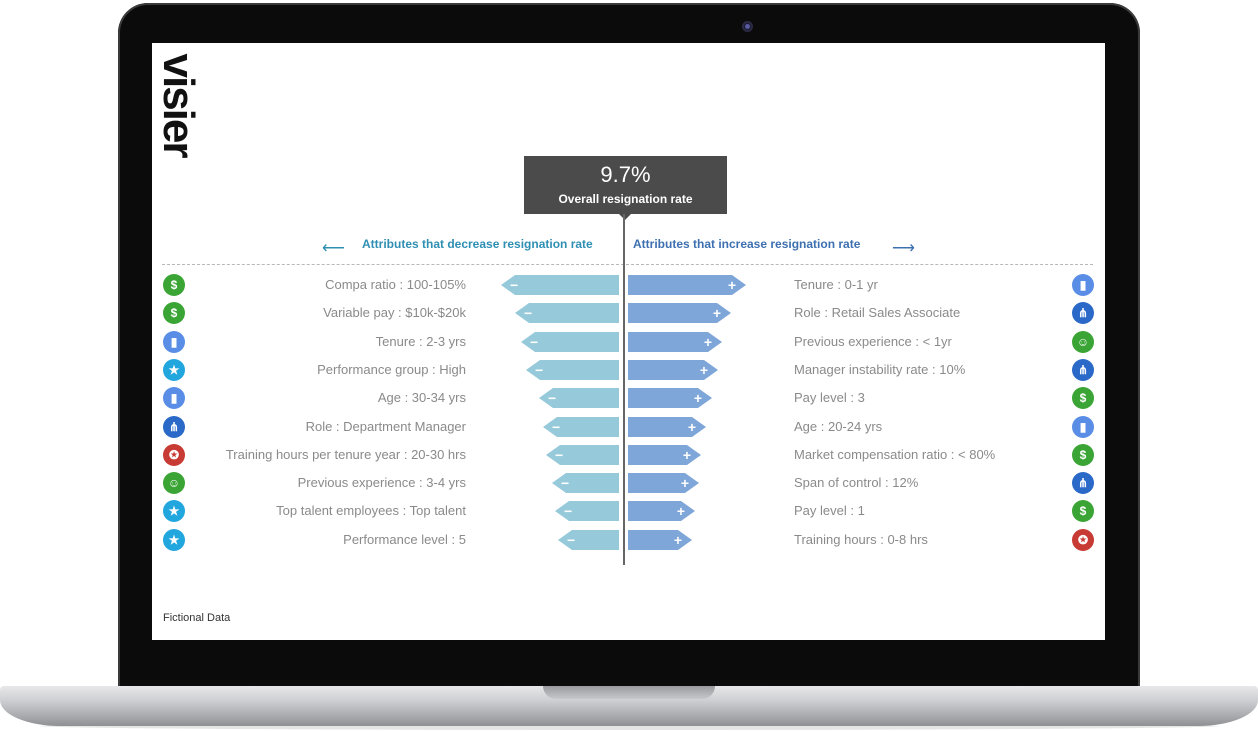 This screenshot has width=1258, height=731. Describe the element at coordinates (178, 105) in the screenshot. I see `logo-text: visier` at that location.